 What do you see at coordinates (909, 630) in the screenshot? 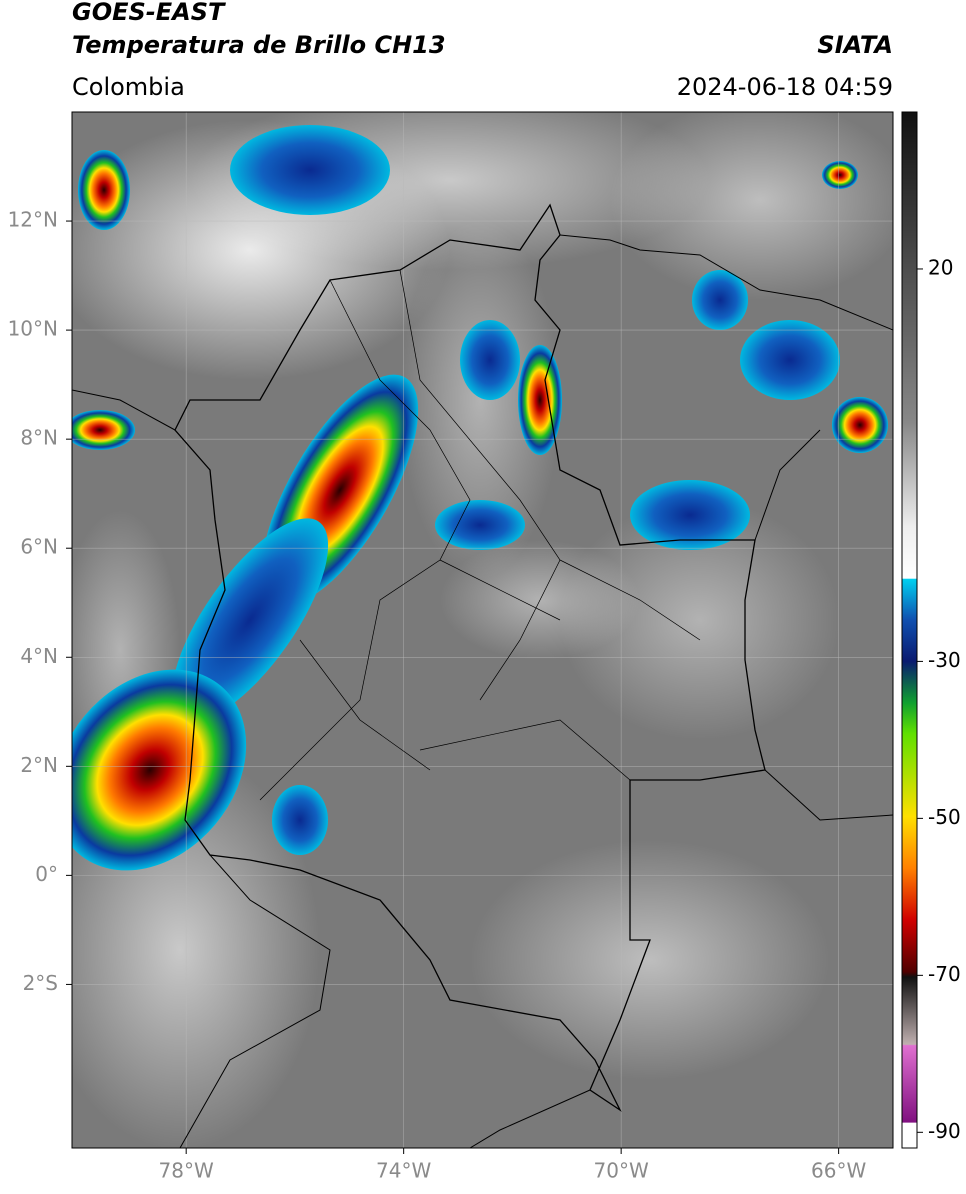
I see `colorbar` at bounding box center [909, 630].